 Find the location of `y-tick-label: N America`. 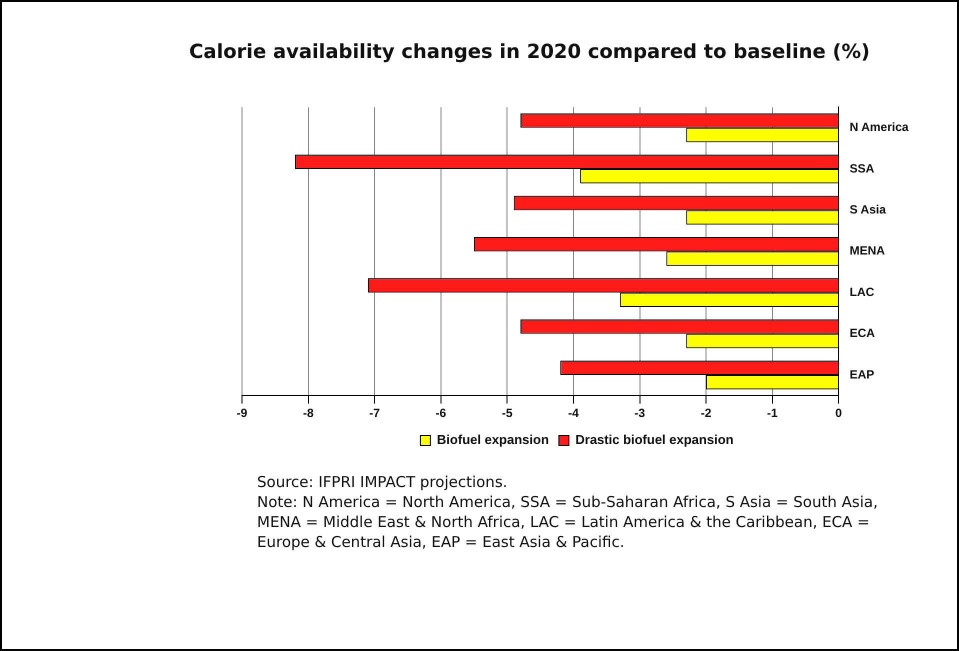

y-tick-label: N America is located at coordinates (879, 127).